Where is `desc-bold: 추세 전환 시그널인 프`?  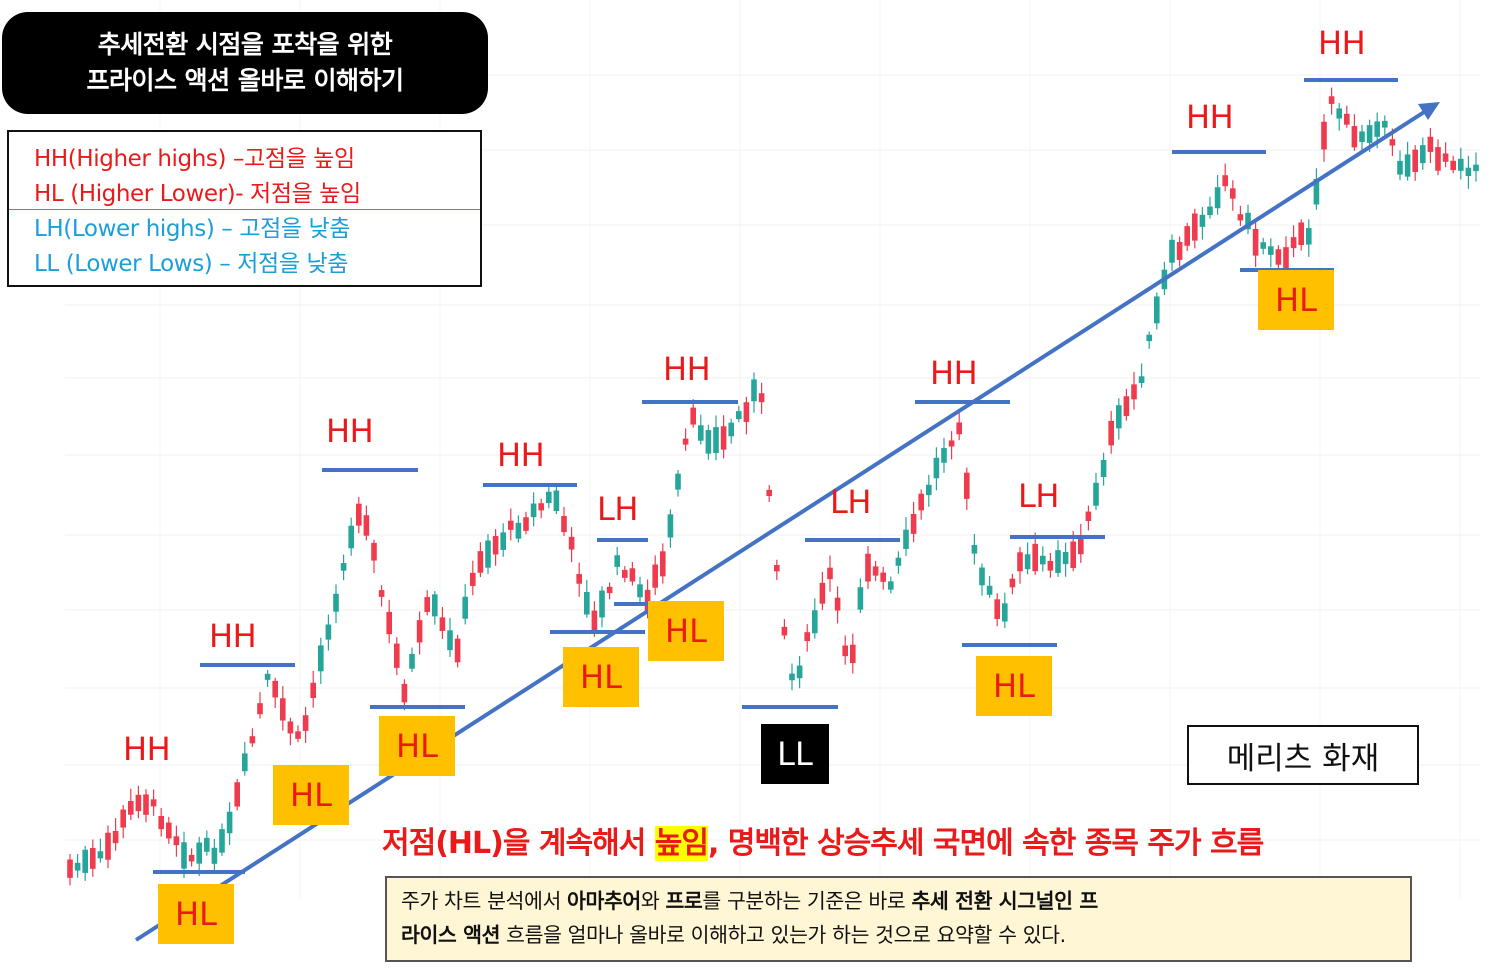
desc-bold: 추세 전환 시그널인 프 is located at coordinates (1004, 901).